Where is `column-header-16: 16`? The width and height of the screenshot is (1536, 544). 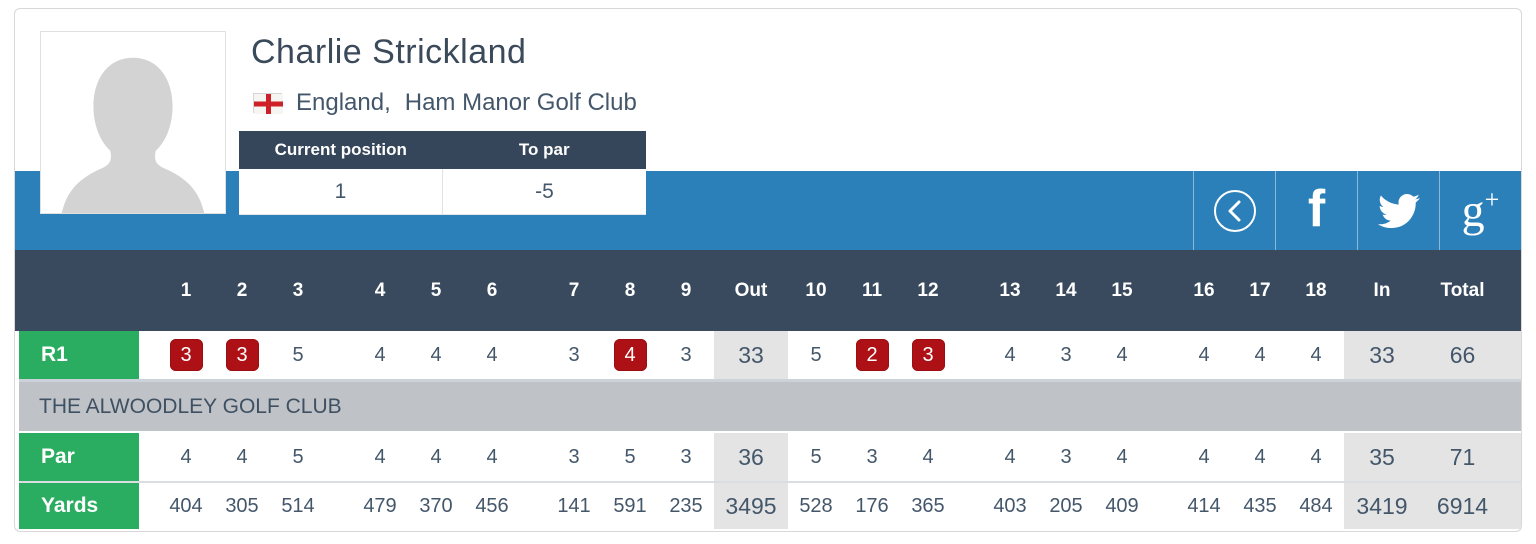
column-header-16: 16 is located at coordinates (1204, 290).